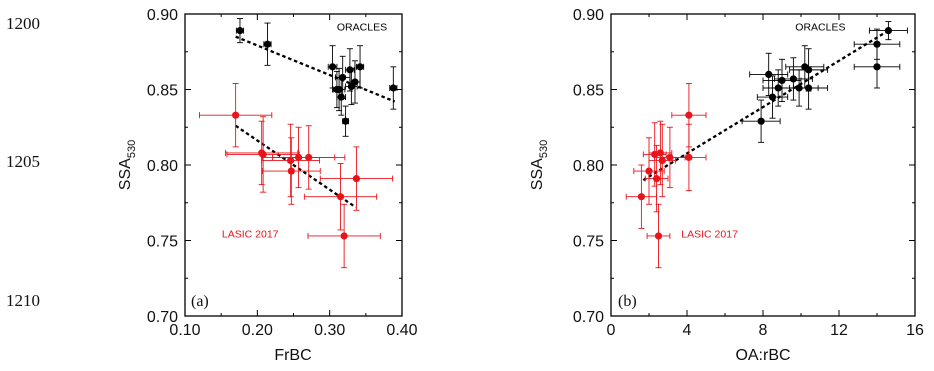 The image size is (934, 371). What do you see at coordinates (23, 161) in the screenshot?
I see `line-number: 1205` at bounding box center [23, 161].